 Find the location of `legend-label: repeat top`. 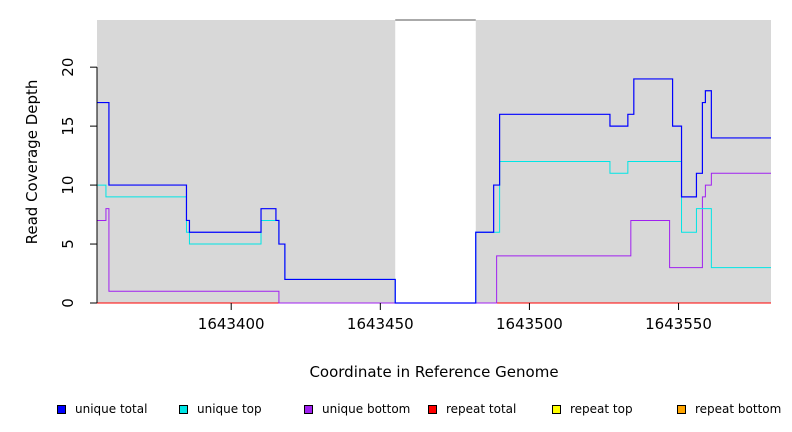

legend-label: repeat top is located at coordinates (601, 409).